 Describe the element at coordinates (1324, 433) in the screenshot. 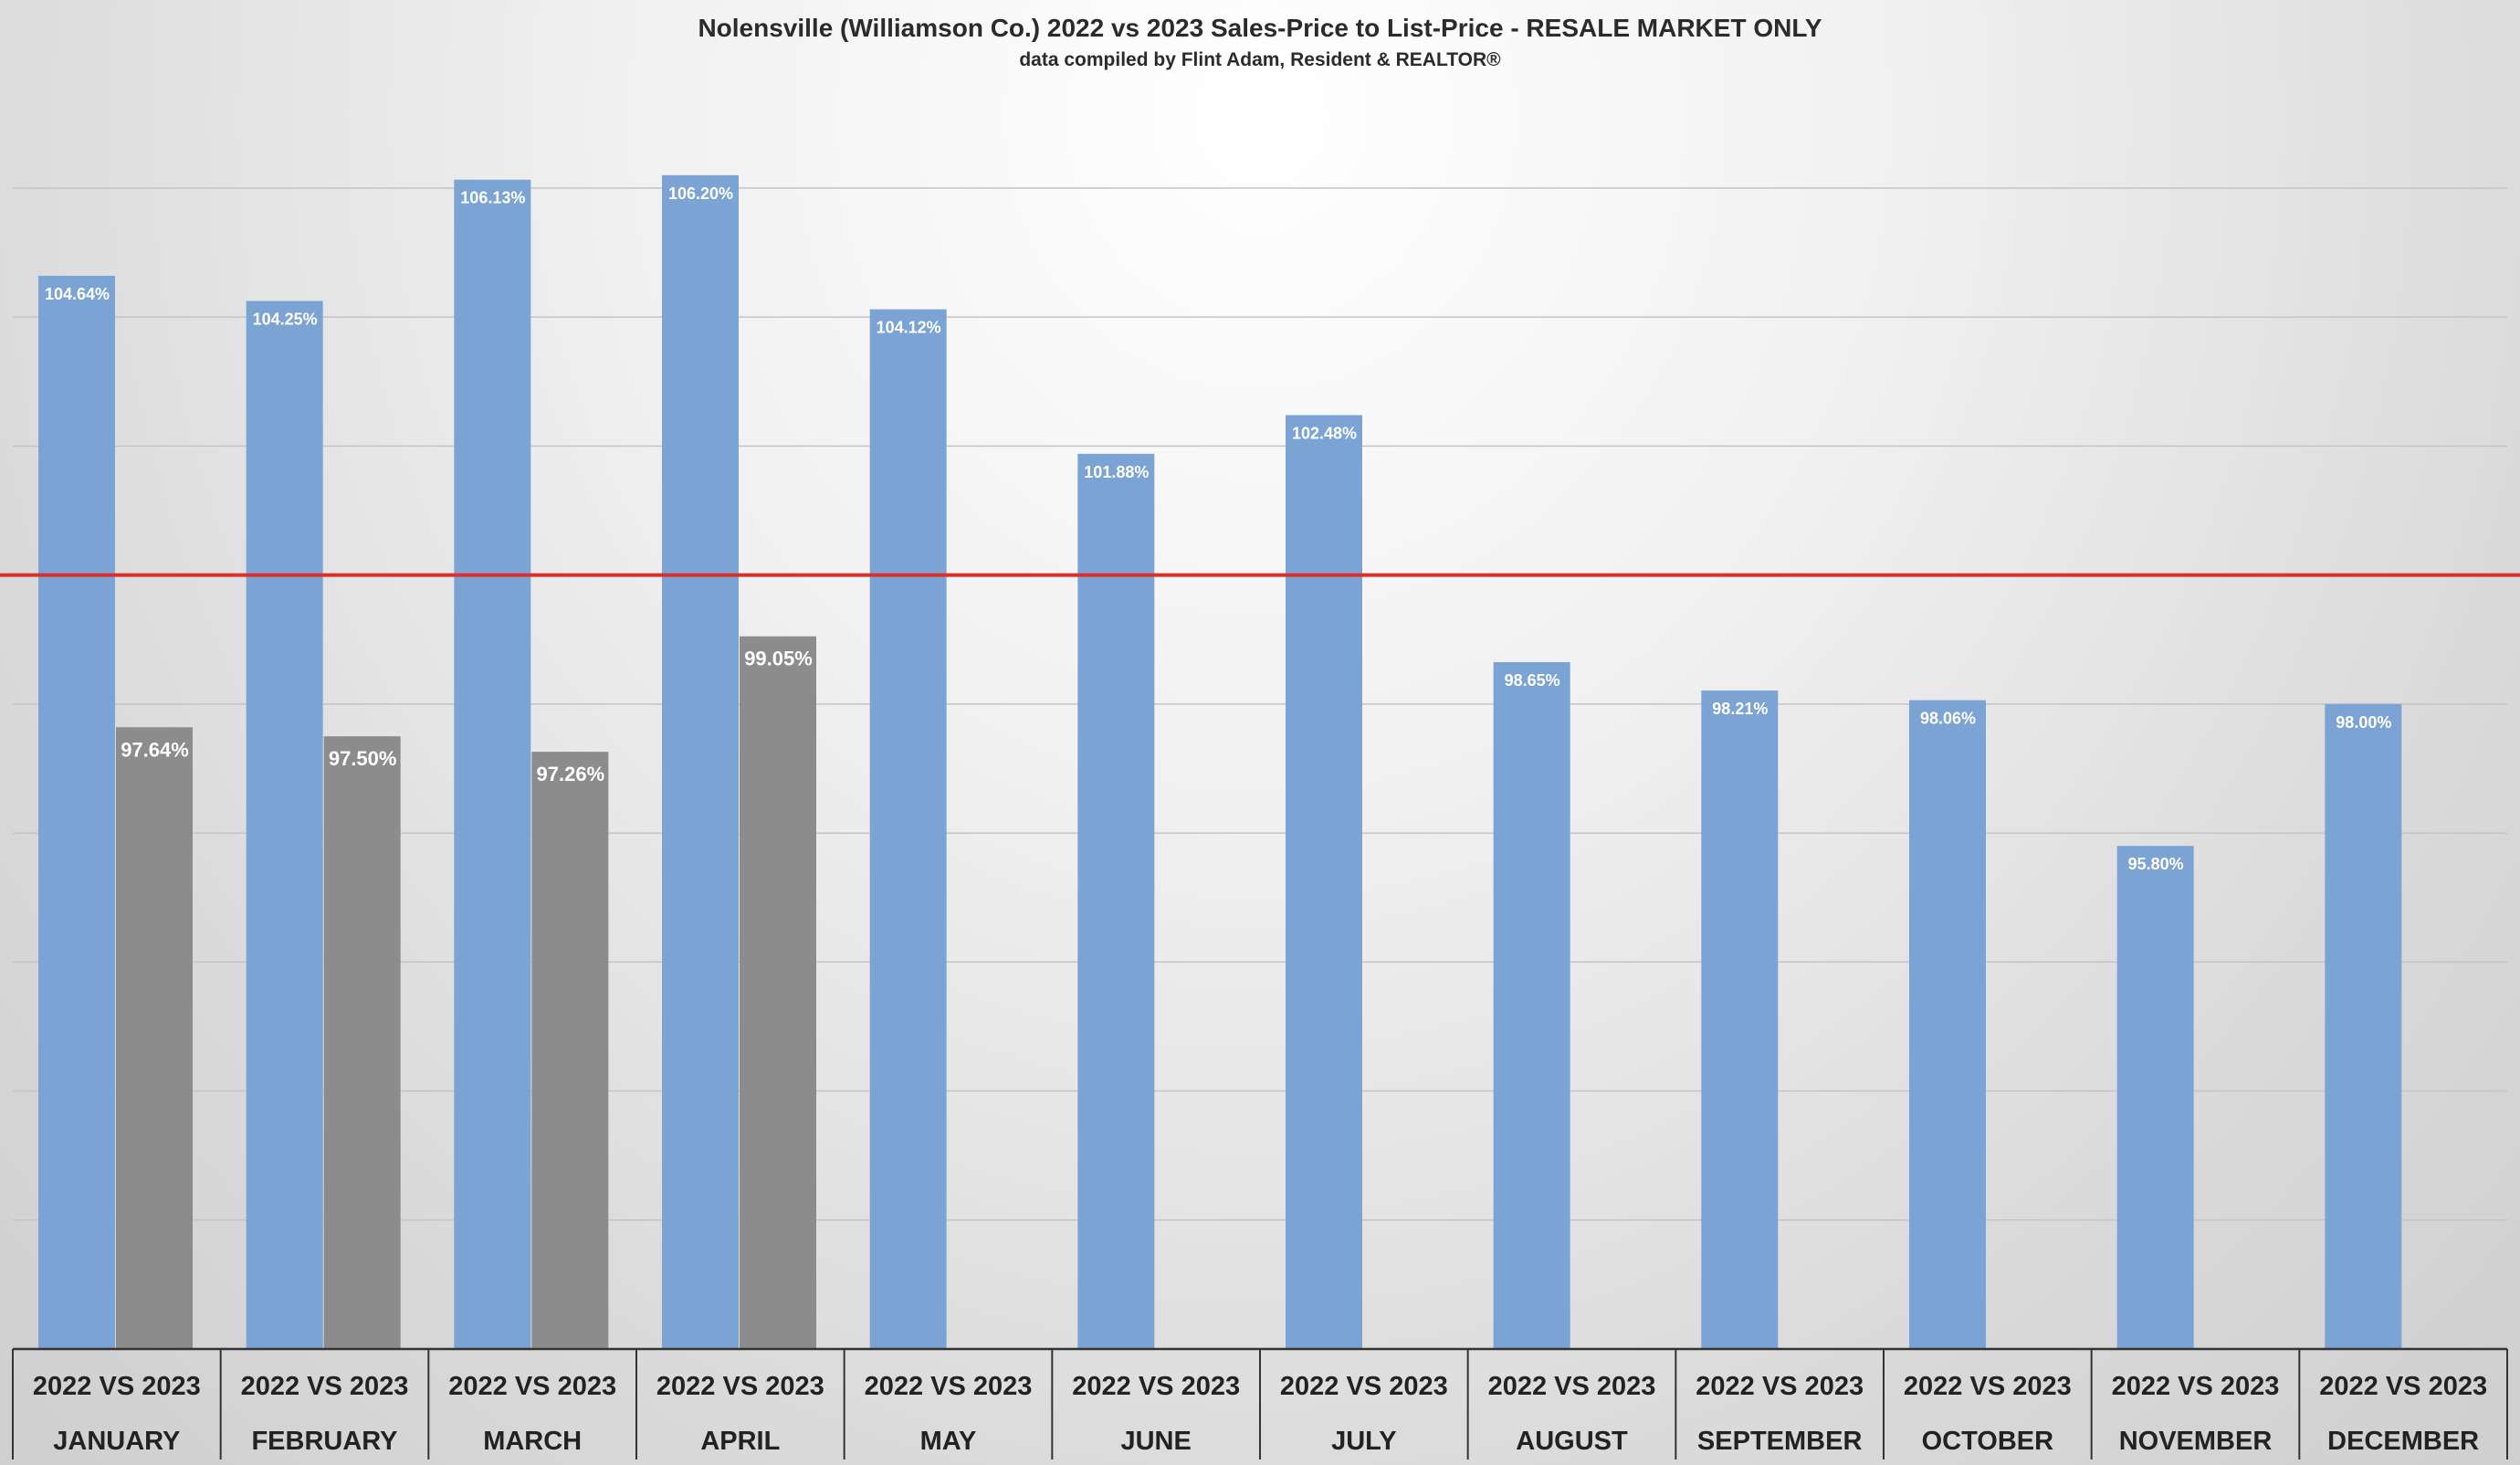

I see `data-label: 102.48%` at that location.